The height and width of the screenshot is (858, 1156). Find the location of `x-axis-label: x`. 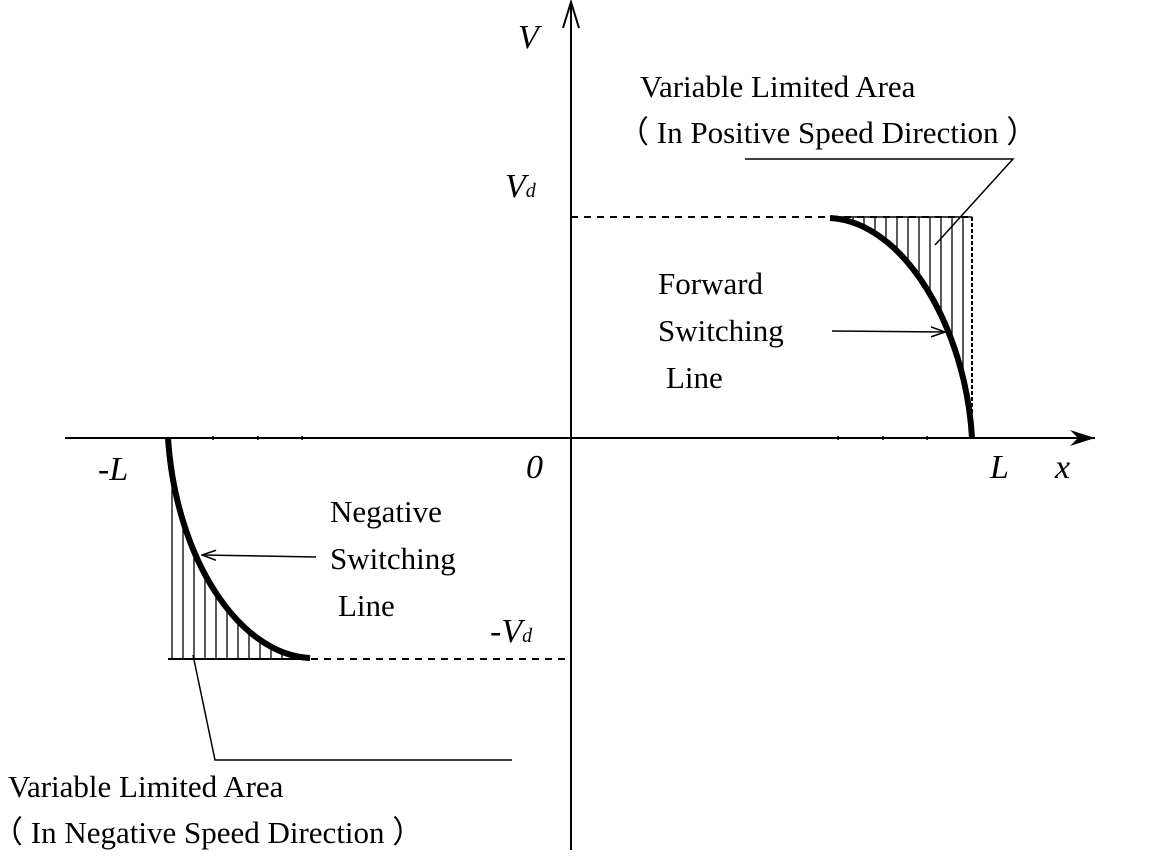

x-axis-label: x is located at coordinates (1062, 467).